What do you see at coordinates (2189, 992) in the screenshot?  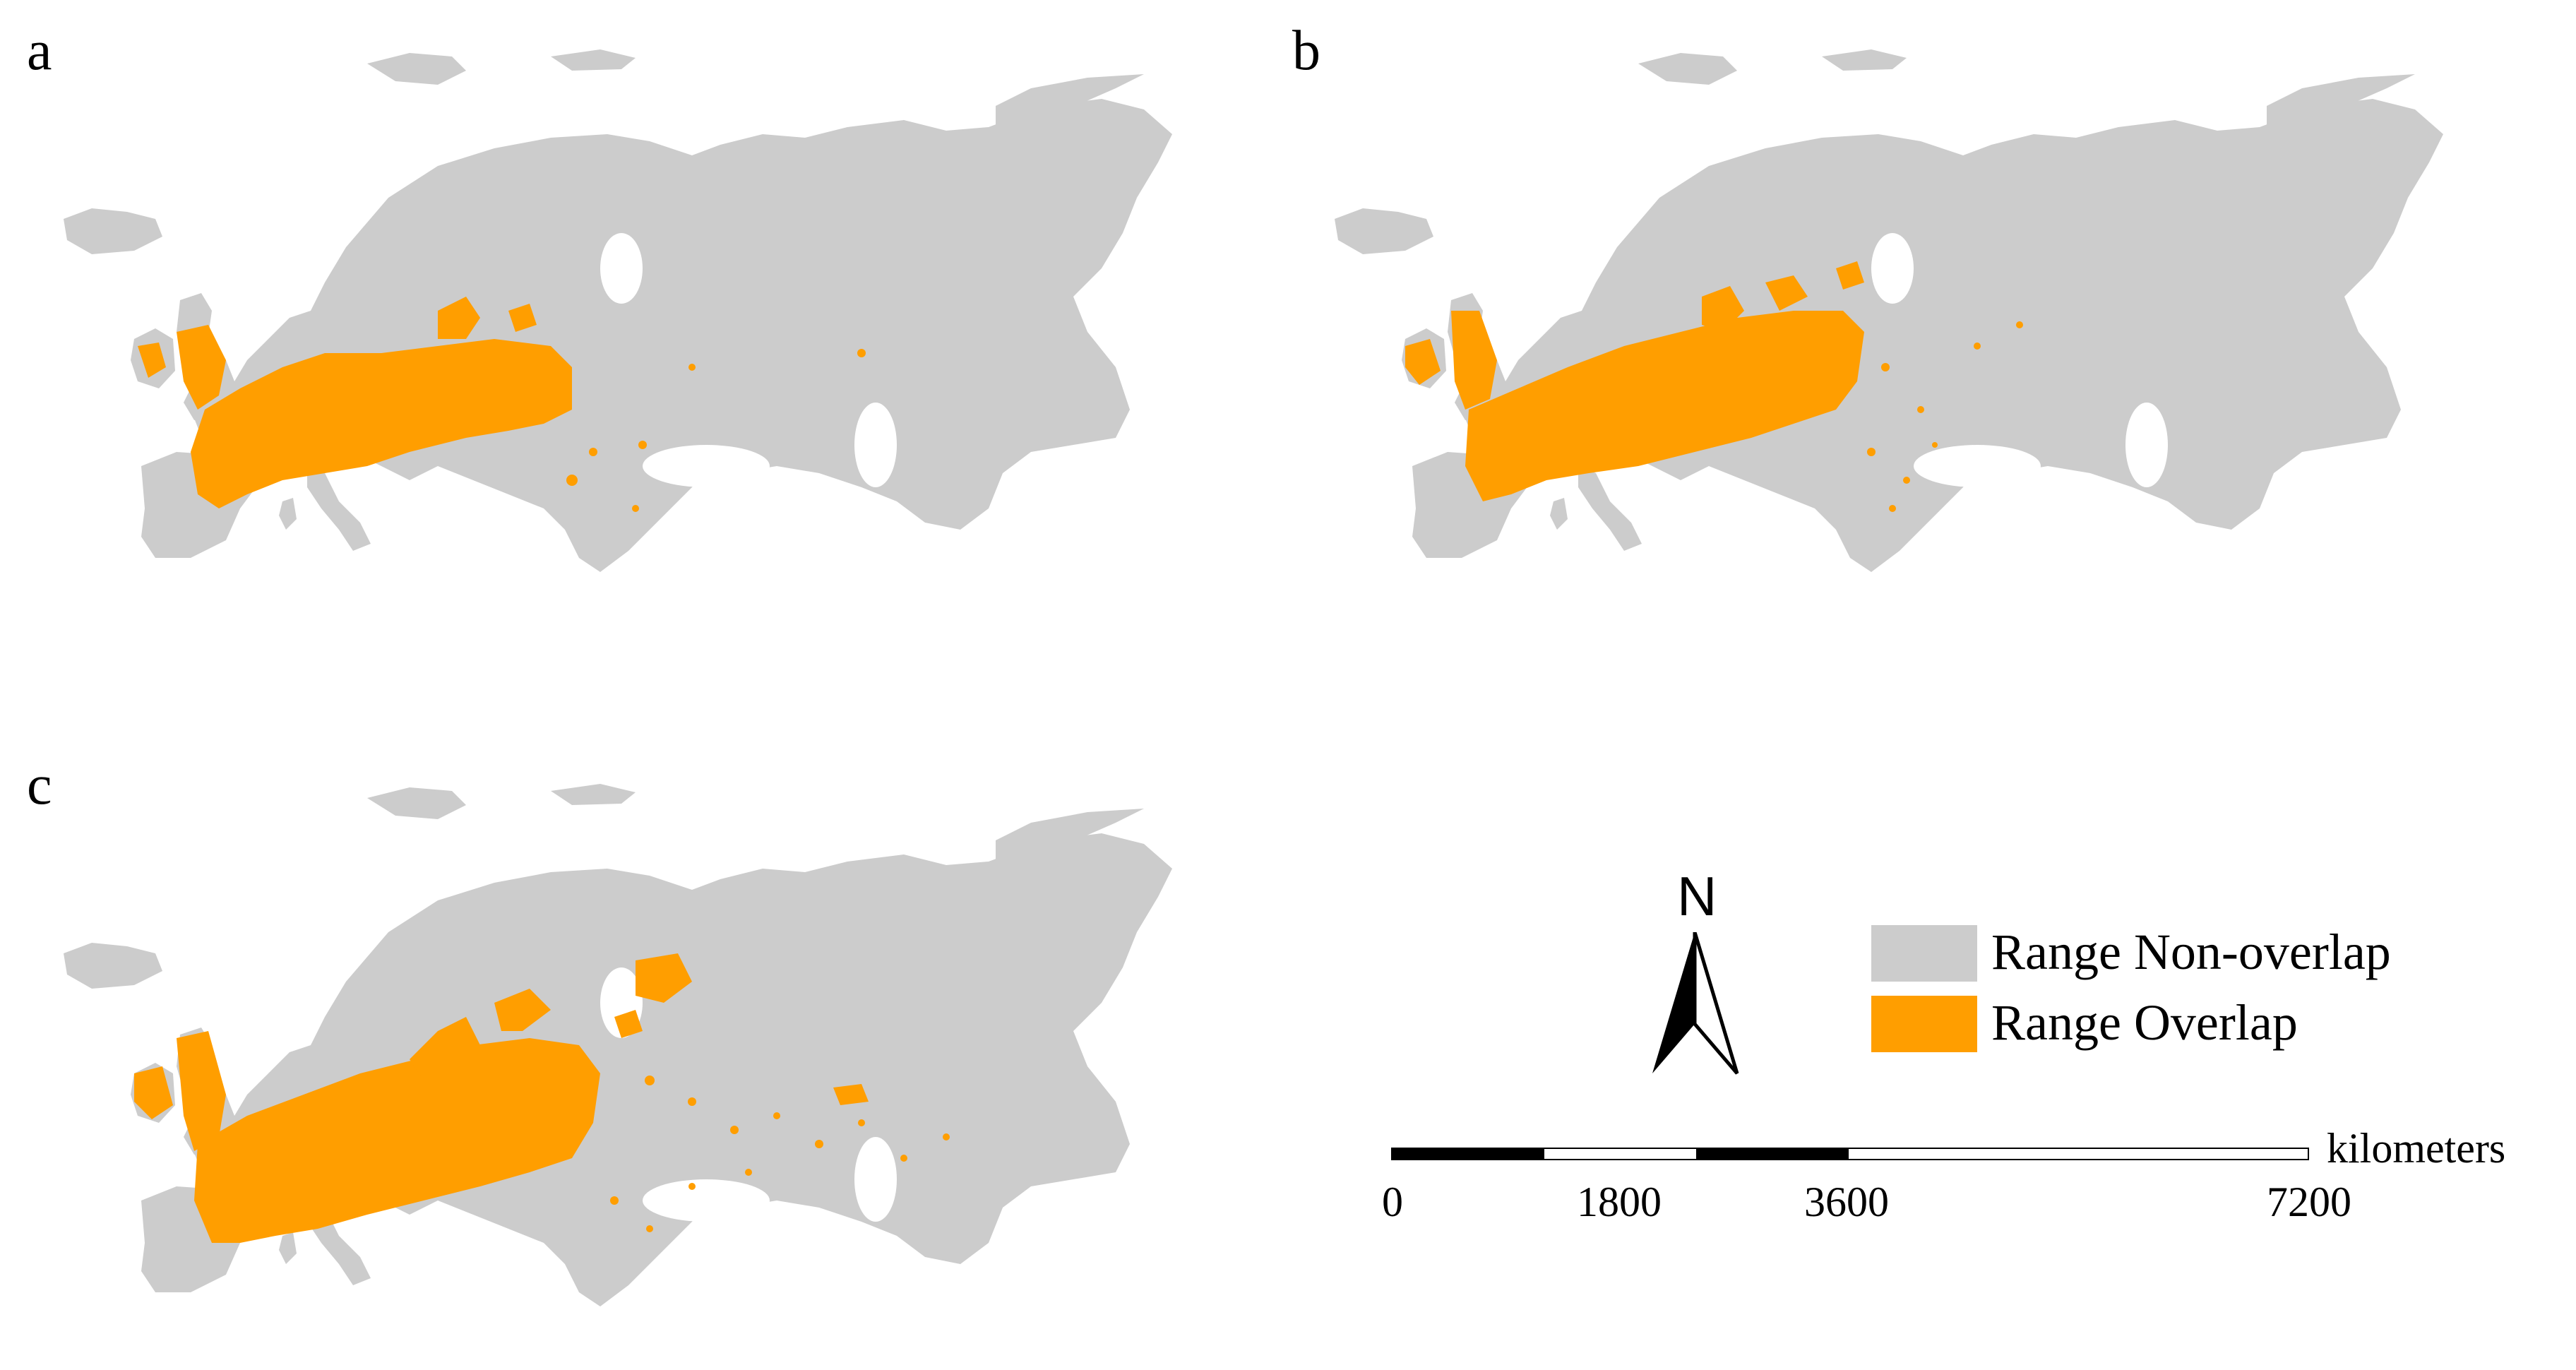 I see `legend: Range Non-overlap Range Overlap` at bounding box center [2189, 992].